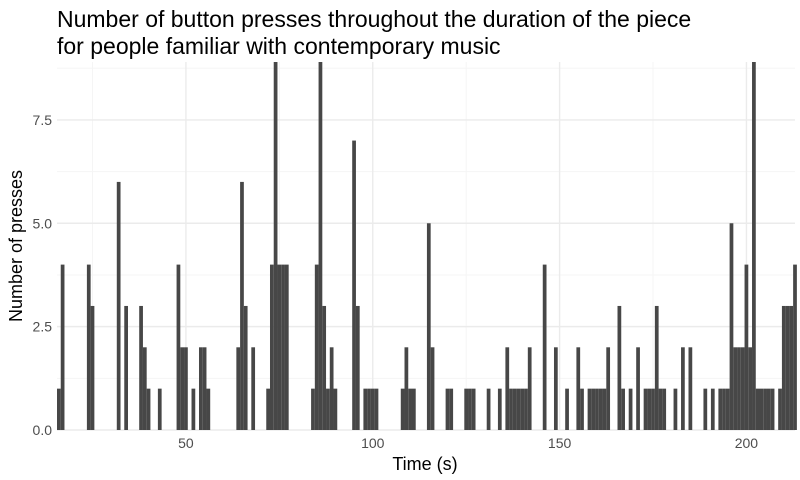  I want to click on y-tick-label: 5.0, so click(43, 223).